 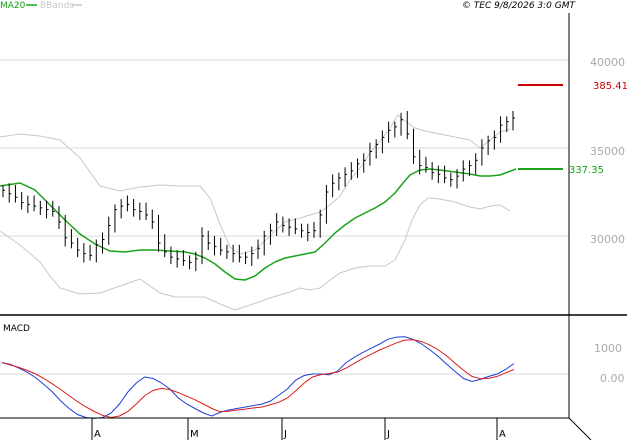 What do you see at coordinates (298, 429) in the screenshot?
I see `x-axis-ticks: A M J J A` at bounding box center [298, 429].